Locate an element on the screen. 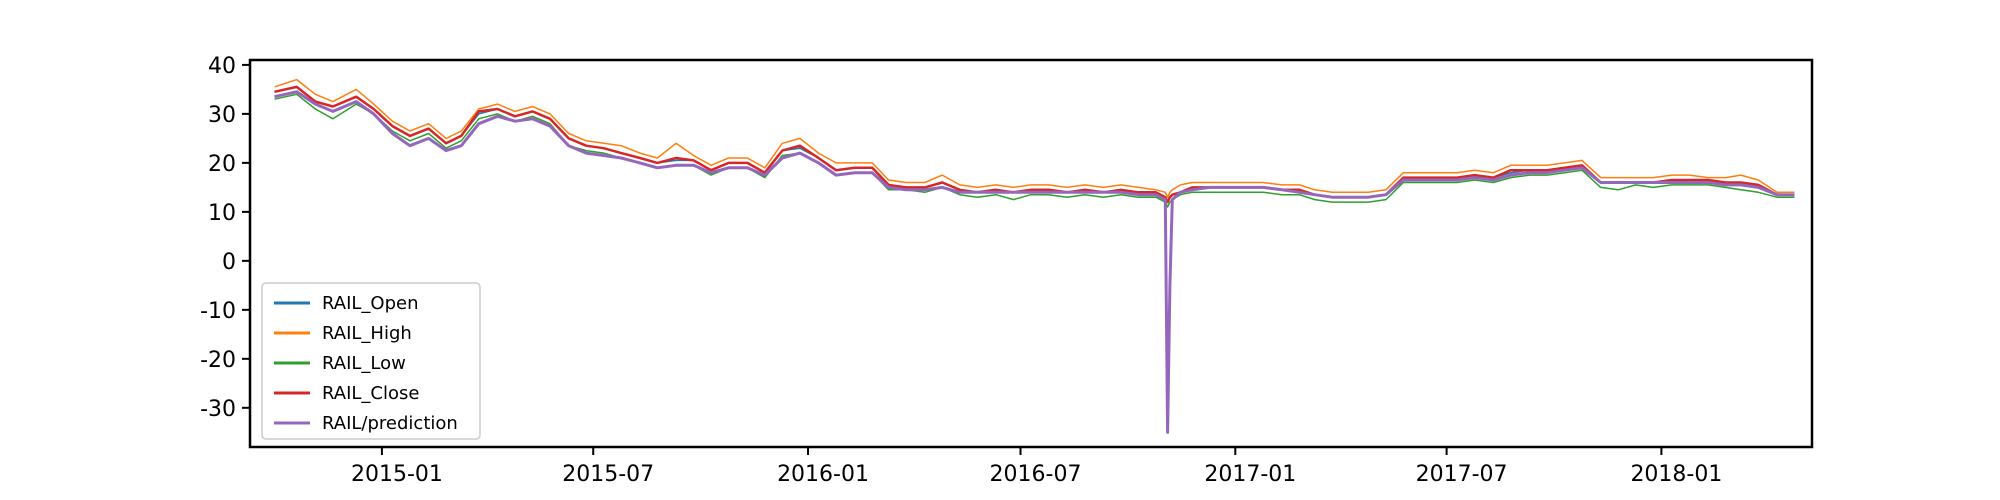 This screenshot has height=500, width=2000. y-tick-label: -10 is located at coordinates (218, 311).